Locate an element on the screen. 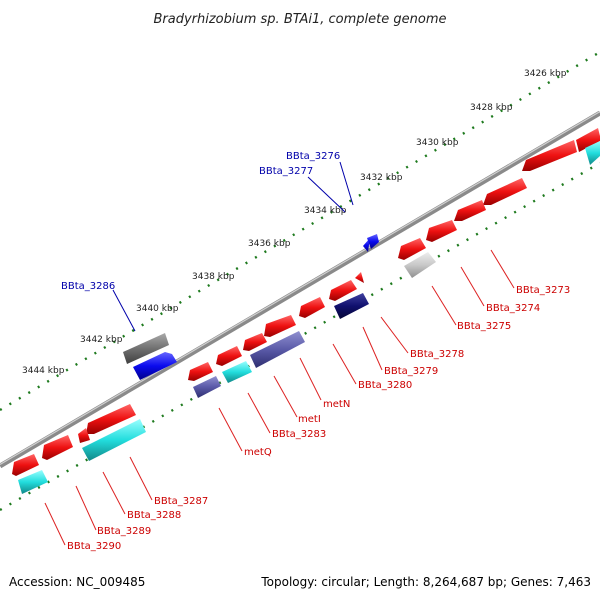 Image resolution: width=600 pixels, height=600 pixels. label-metq: metQ is located at coordinates (258, 452).